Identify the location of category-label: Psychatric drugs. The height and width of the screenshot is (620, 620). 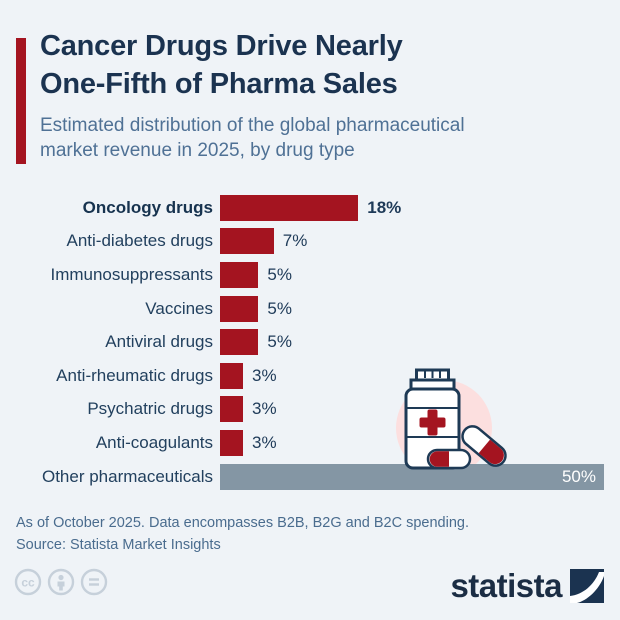
(150, 409).